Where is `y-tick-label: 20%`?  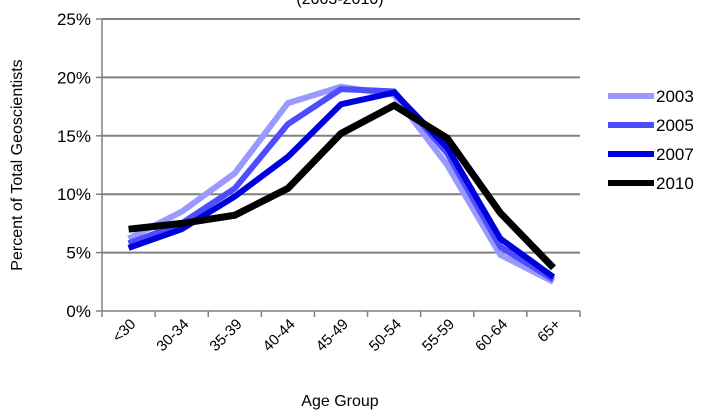 y-tick-label: 20% is located at coordinates (74, 77).